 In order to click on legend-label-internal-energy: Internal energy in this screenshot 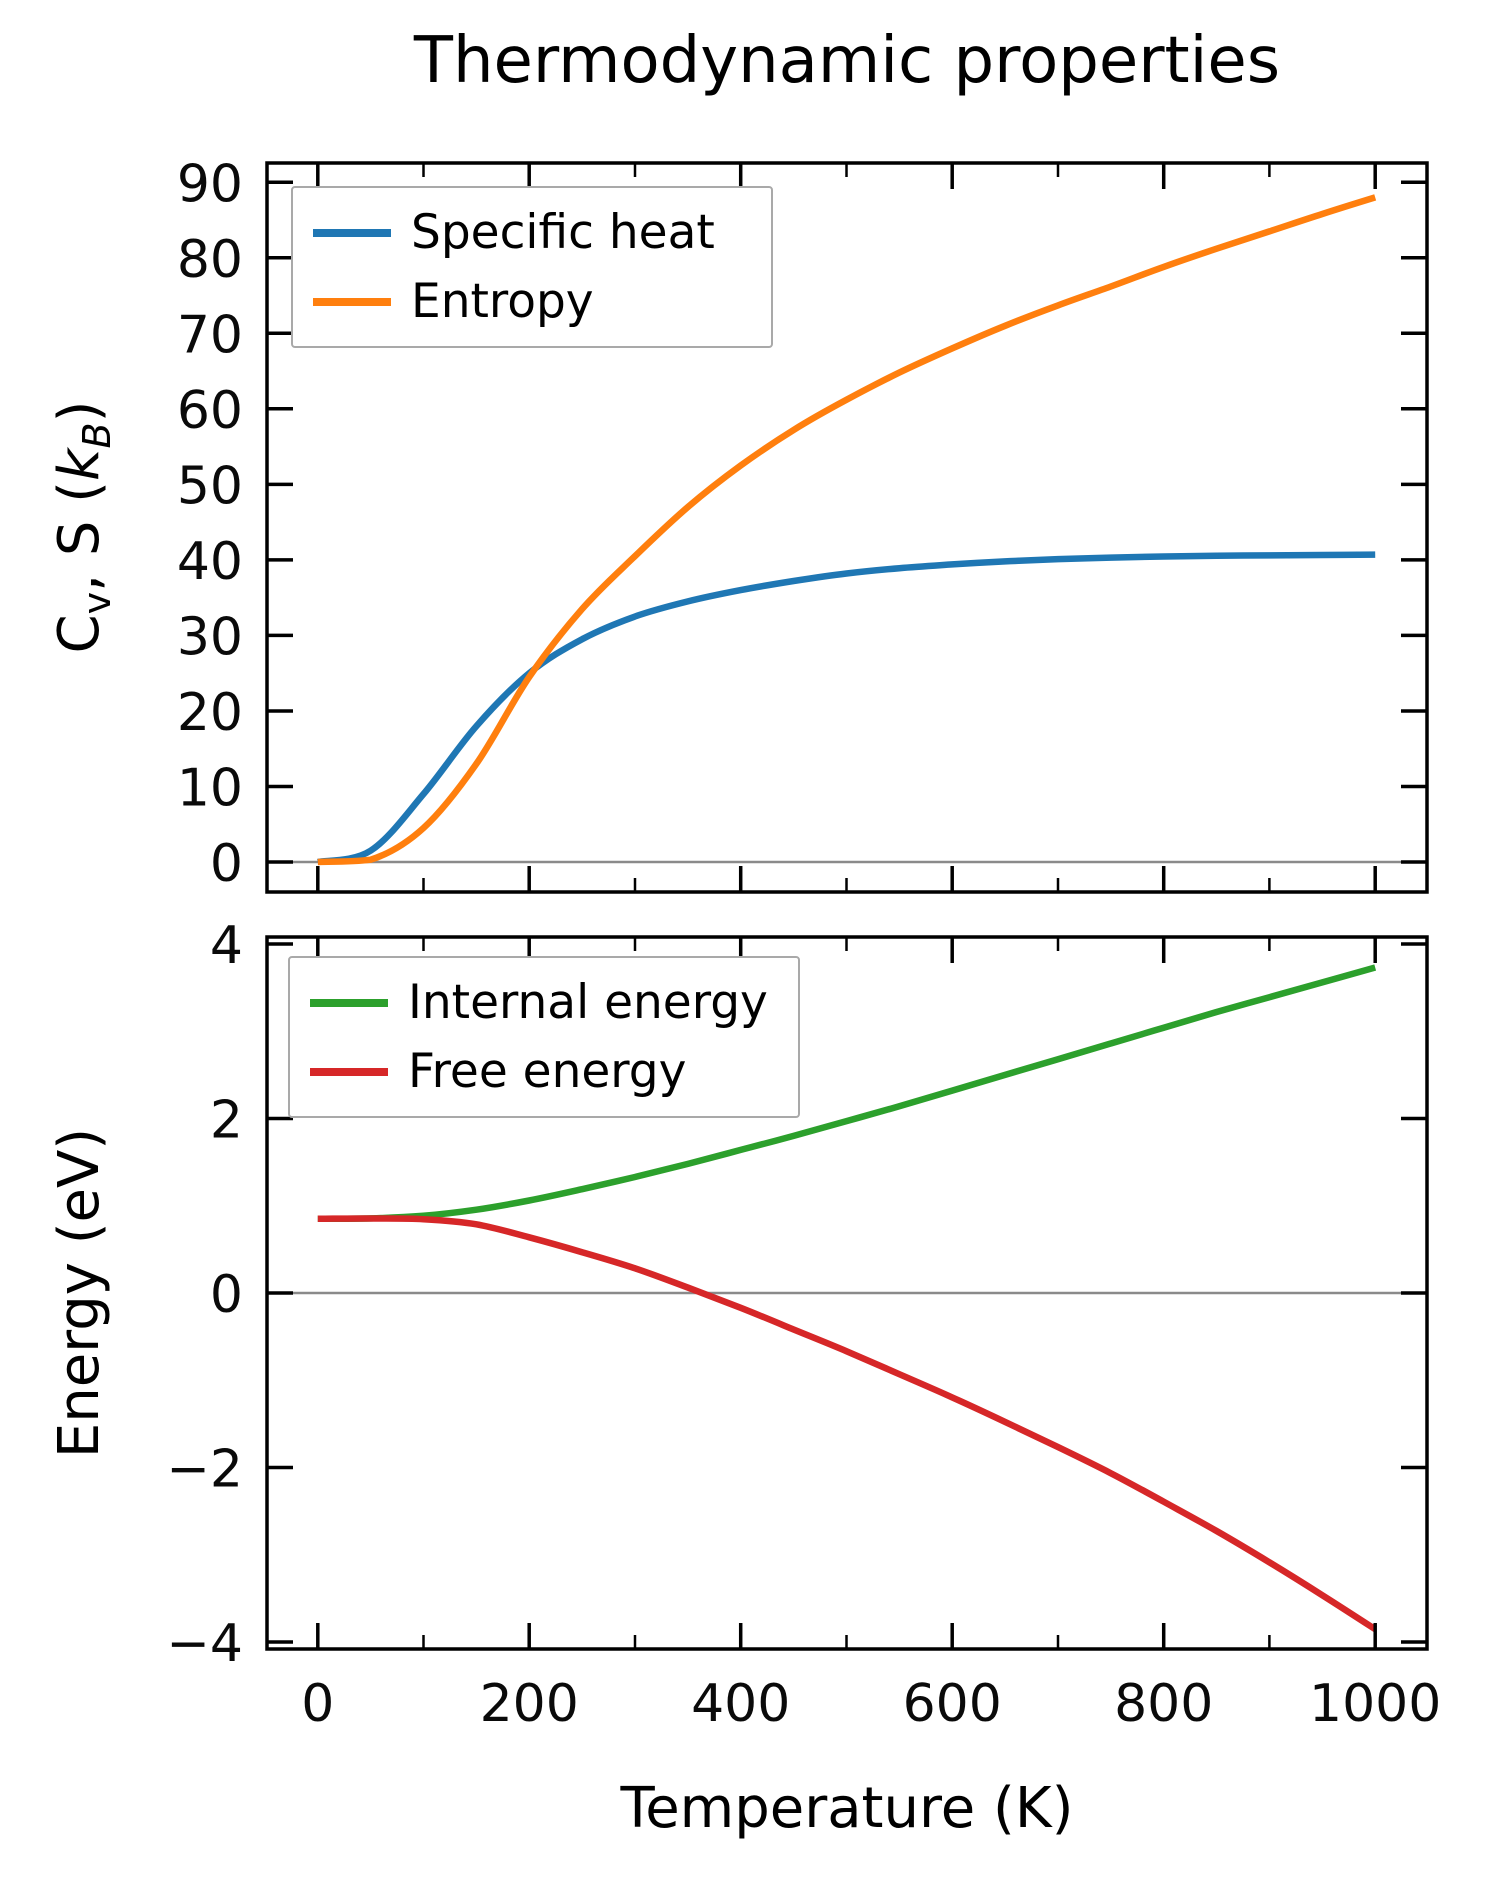, I will do `click(588, 1002)`.